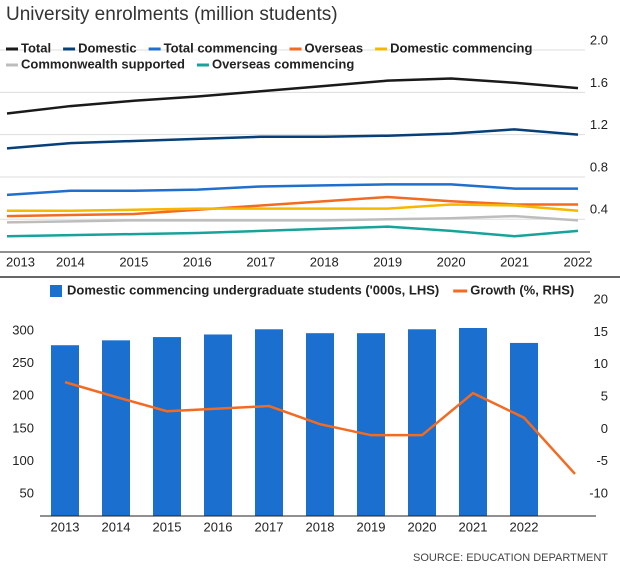 Image resolution: width=620 pixels, height=571 pixels. I want to click on legend-label: Commonwealth supported, so click(103, 63).